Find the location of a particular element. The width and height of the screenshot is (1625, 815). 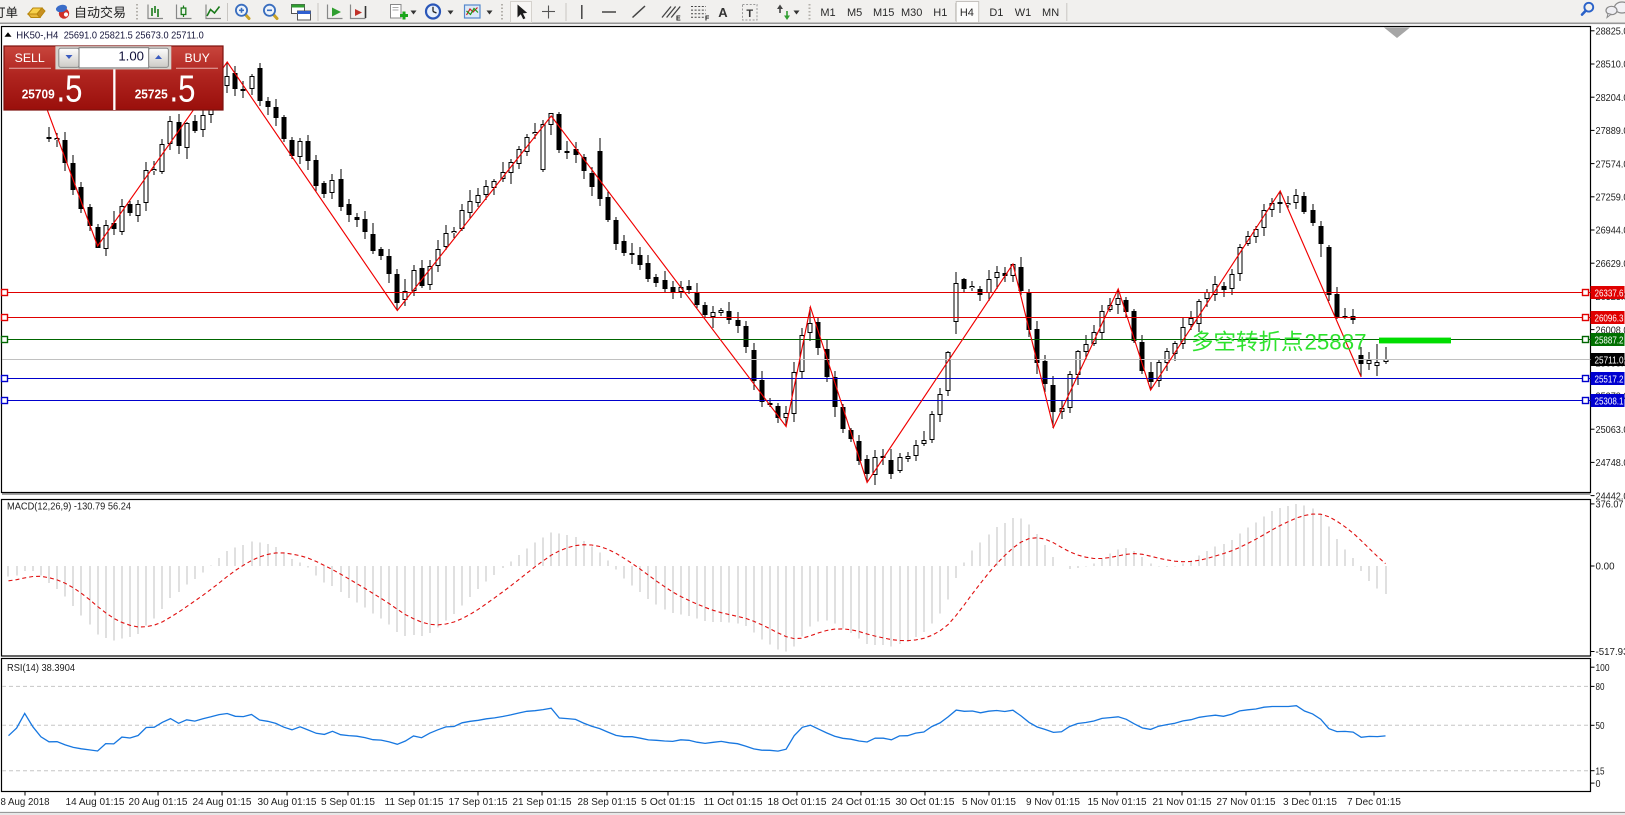

svg-text: 28204.0 is located at coordinates (1610, 98).